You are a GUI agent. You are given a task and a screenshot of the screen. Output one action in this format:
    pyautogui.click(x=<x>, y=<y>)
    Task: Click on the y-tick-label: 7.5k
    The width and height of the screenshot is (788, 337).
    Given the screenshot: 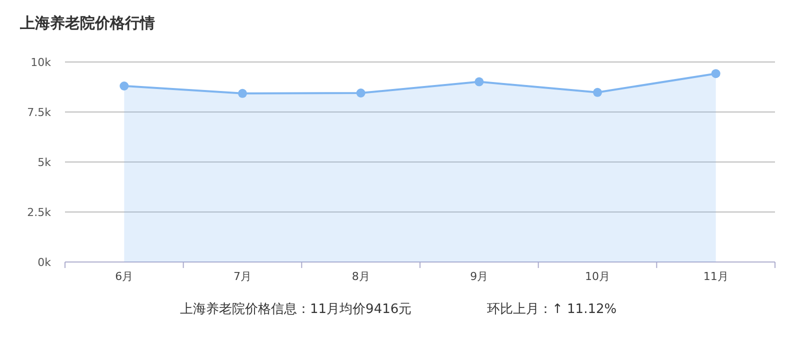 What is the action you would take?
    pyautogui.click(x=39, y=112)
    